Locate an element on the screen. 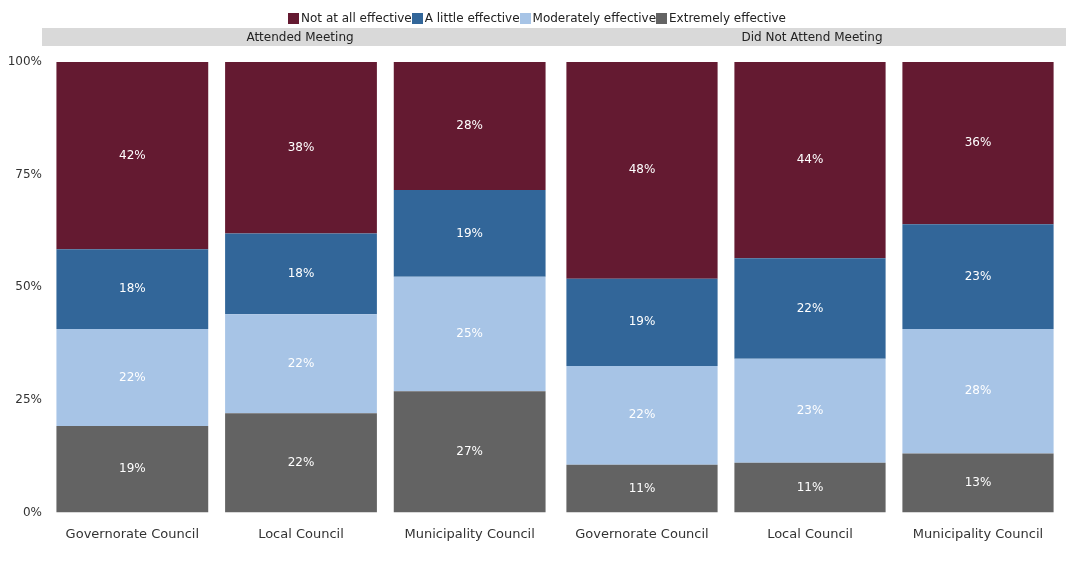 The image size is (1074, 578). data-label: 13% is located at coordinates (978, 482).